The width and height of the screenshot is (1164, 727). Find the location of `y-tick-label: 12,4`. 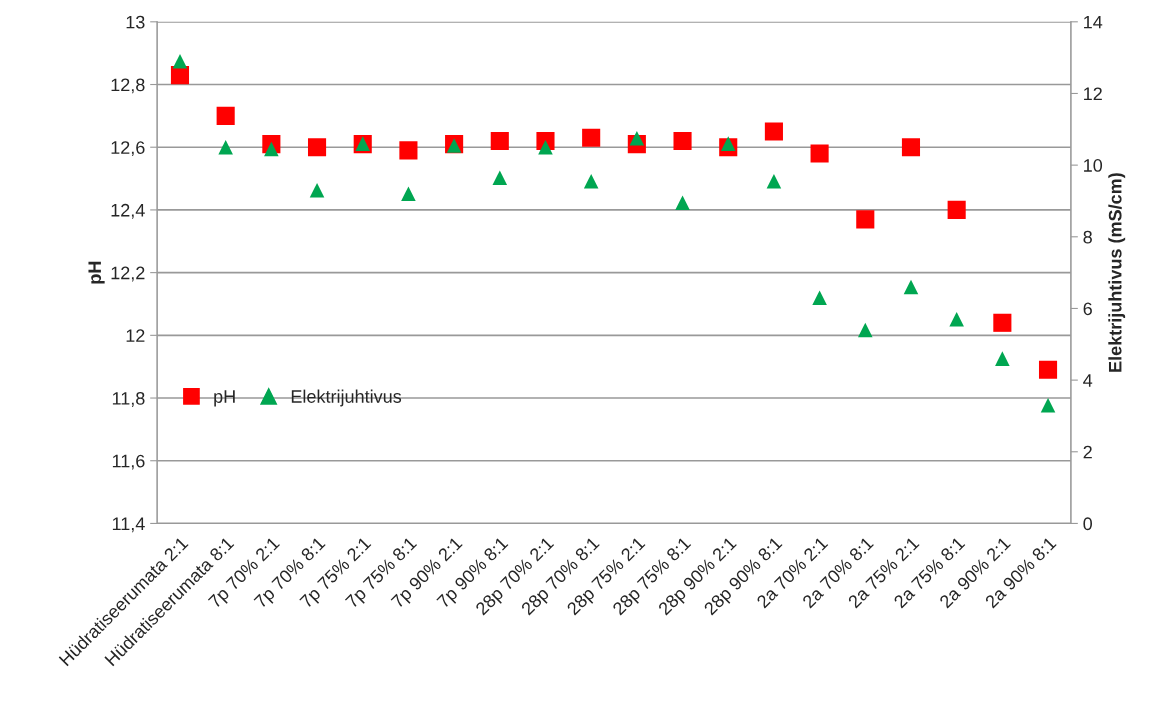

y-tick-label: 12,4 is located at coordinates (128, 211).